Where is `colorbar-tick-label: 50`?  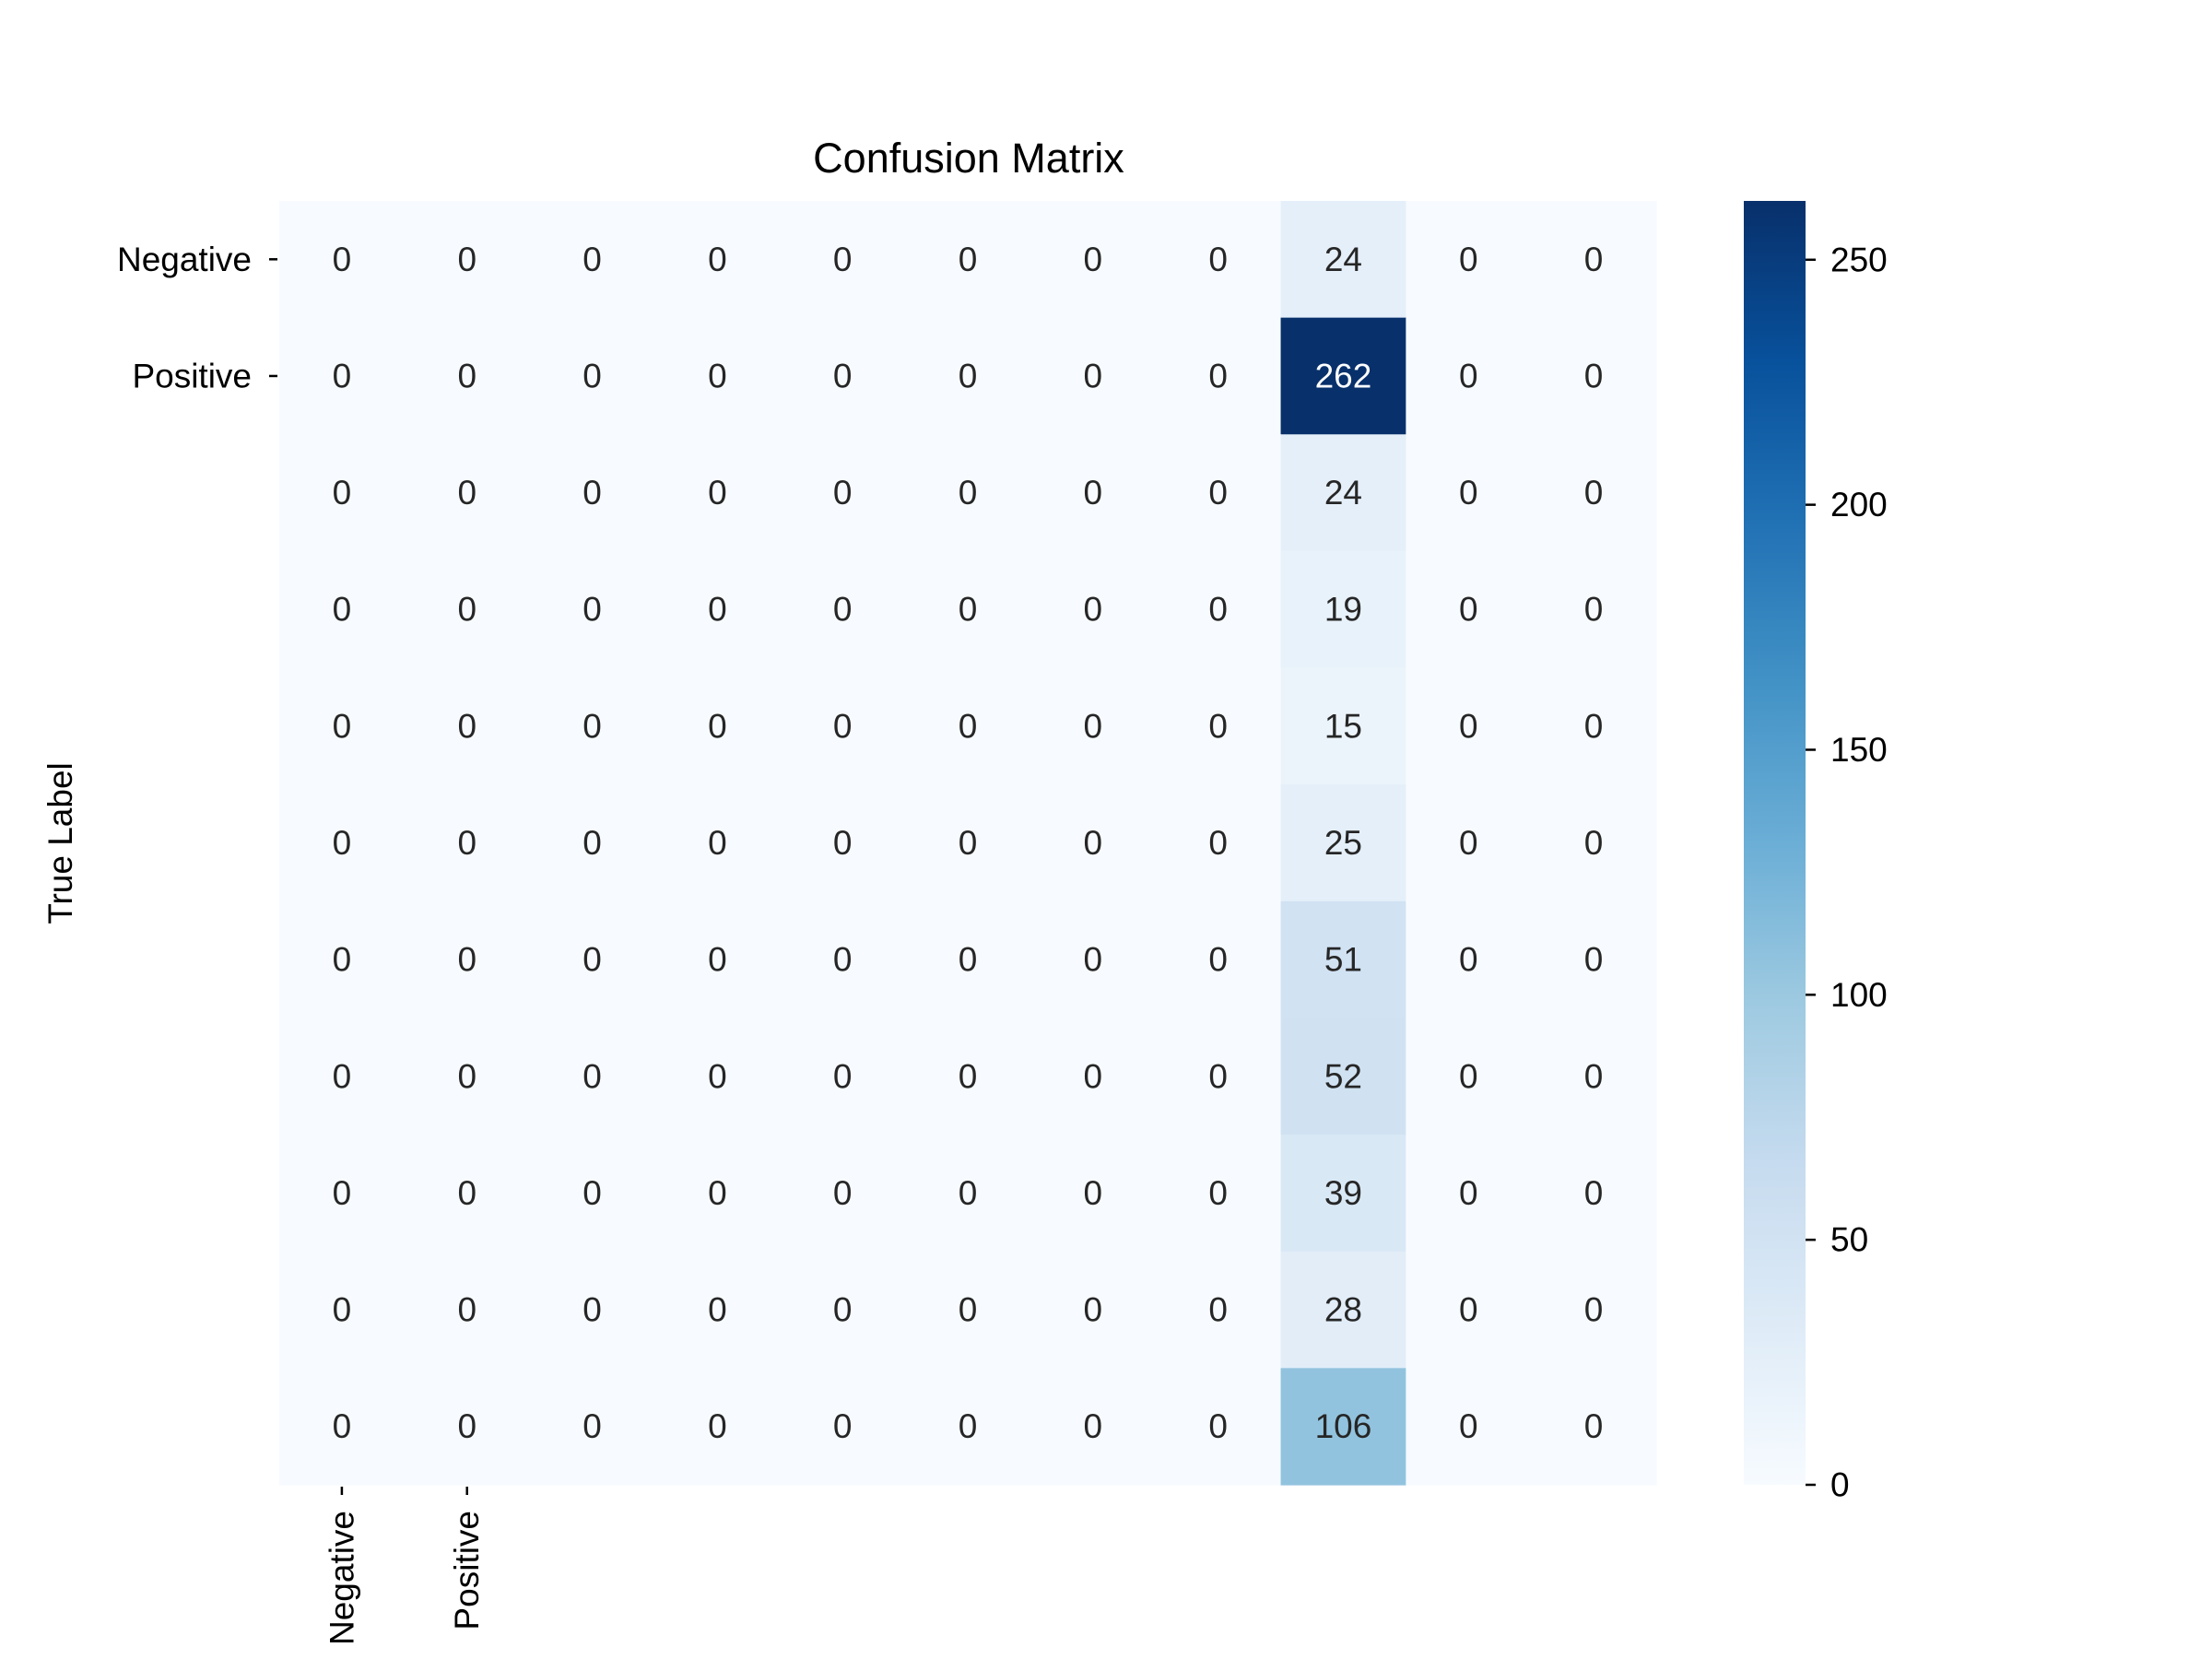
colorbar-tick-label: 50 is located at coordinates (1849, 1240).